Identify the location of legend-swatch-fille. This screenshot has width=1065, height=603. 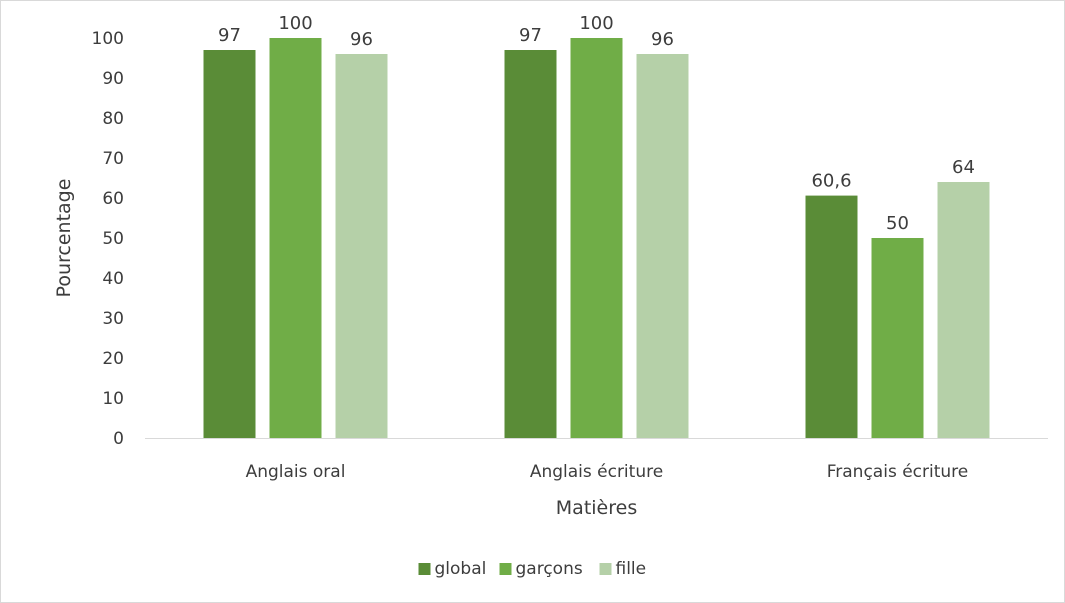
(605, 569).